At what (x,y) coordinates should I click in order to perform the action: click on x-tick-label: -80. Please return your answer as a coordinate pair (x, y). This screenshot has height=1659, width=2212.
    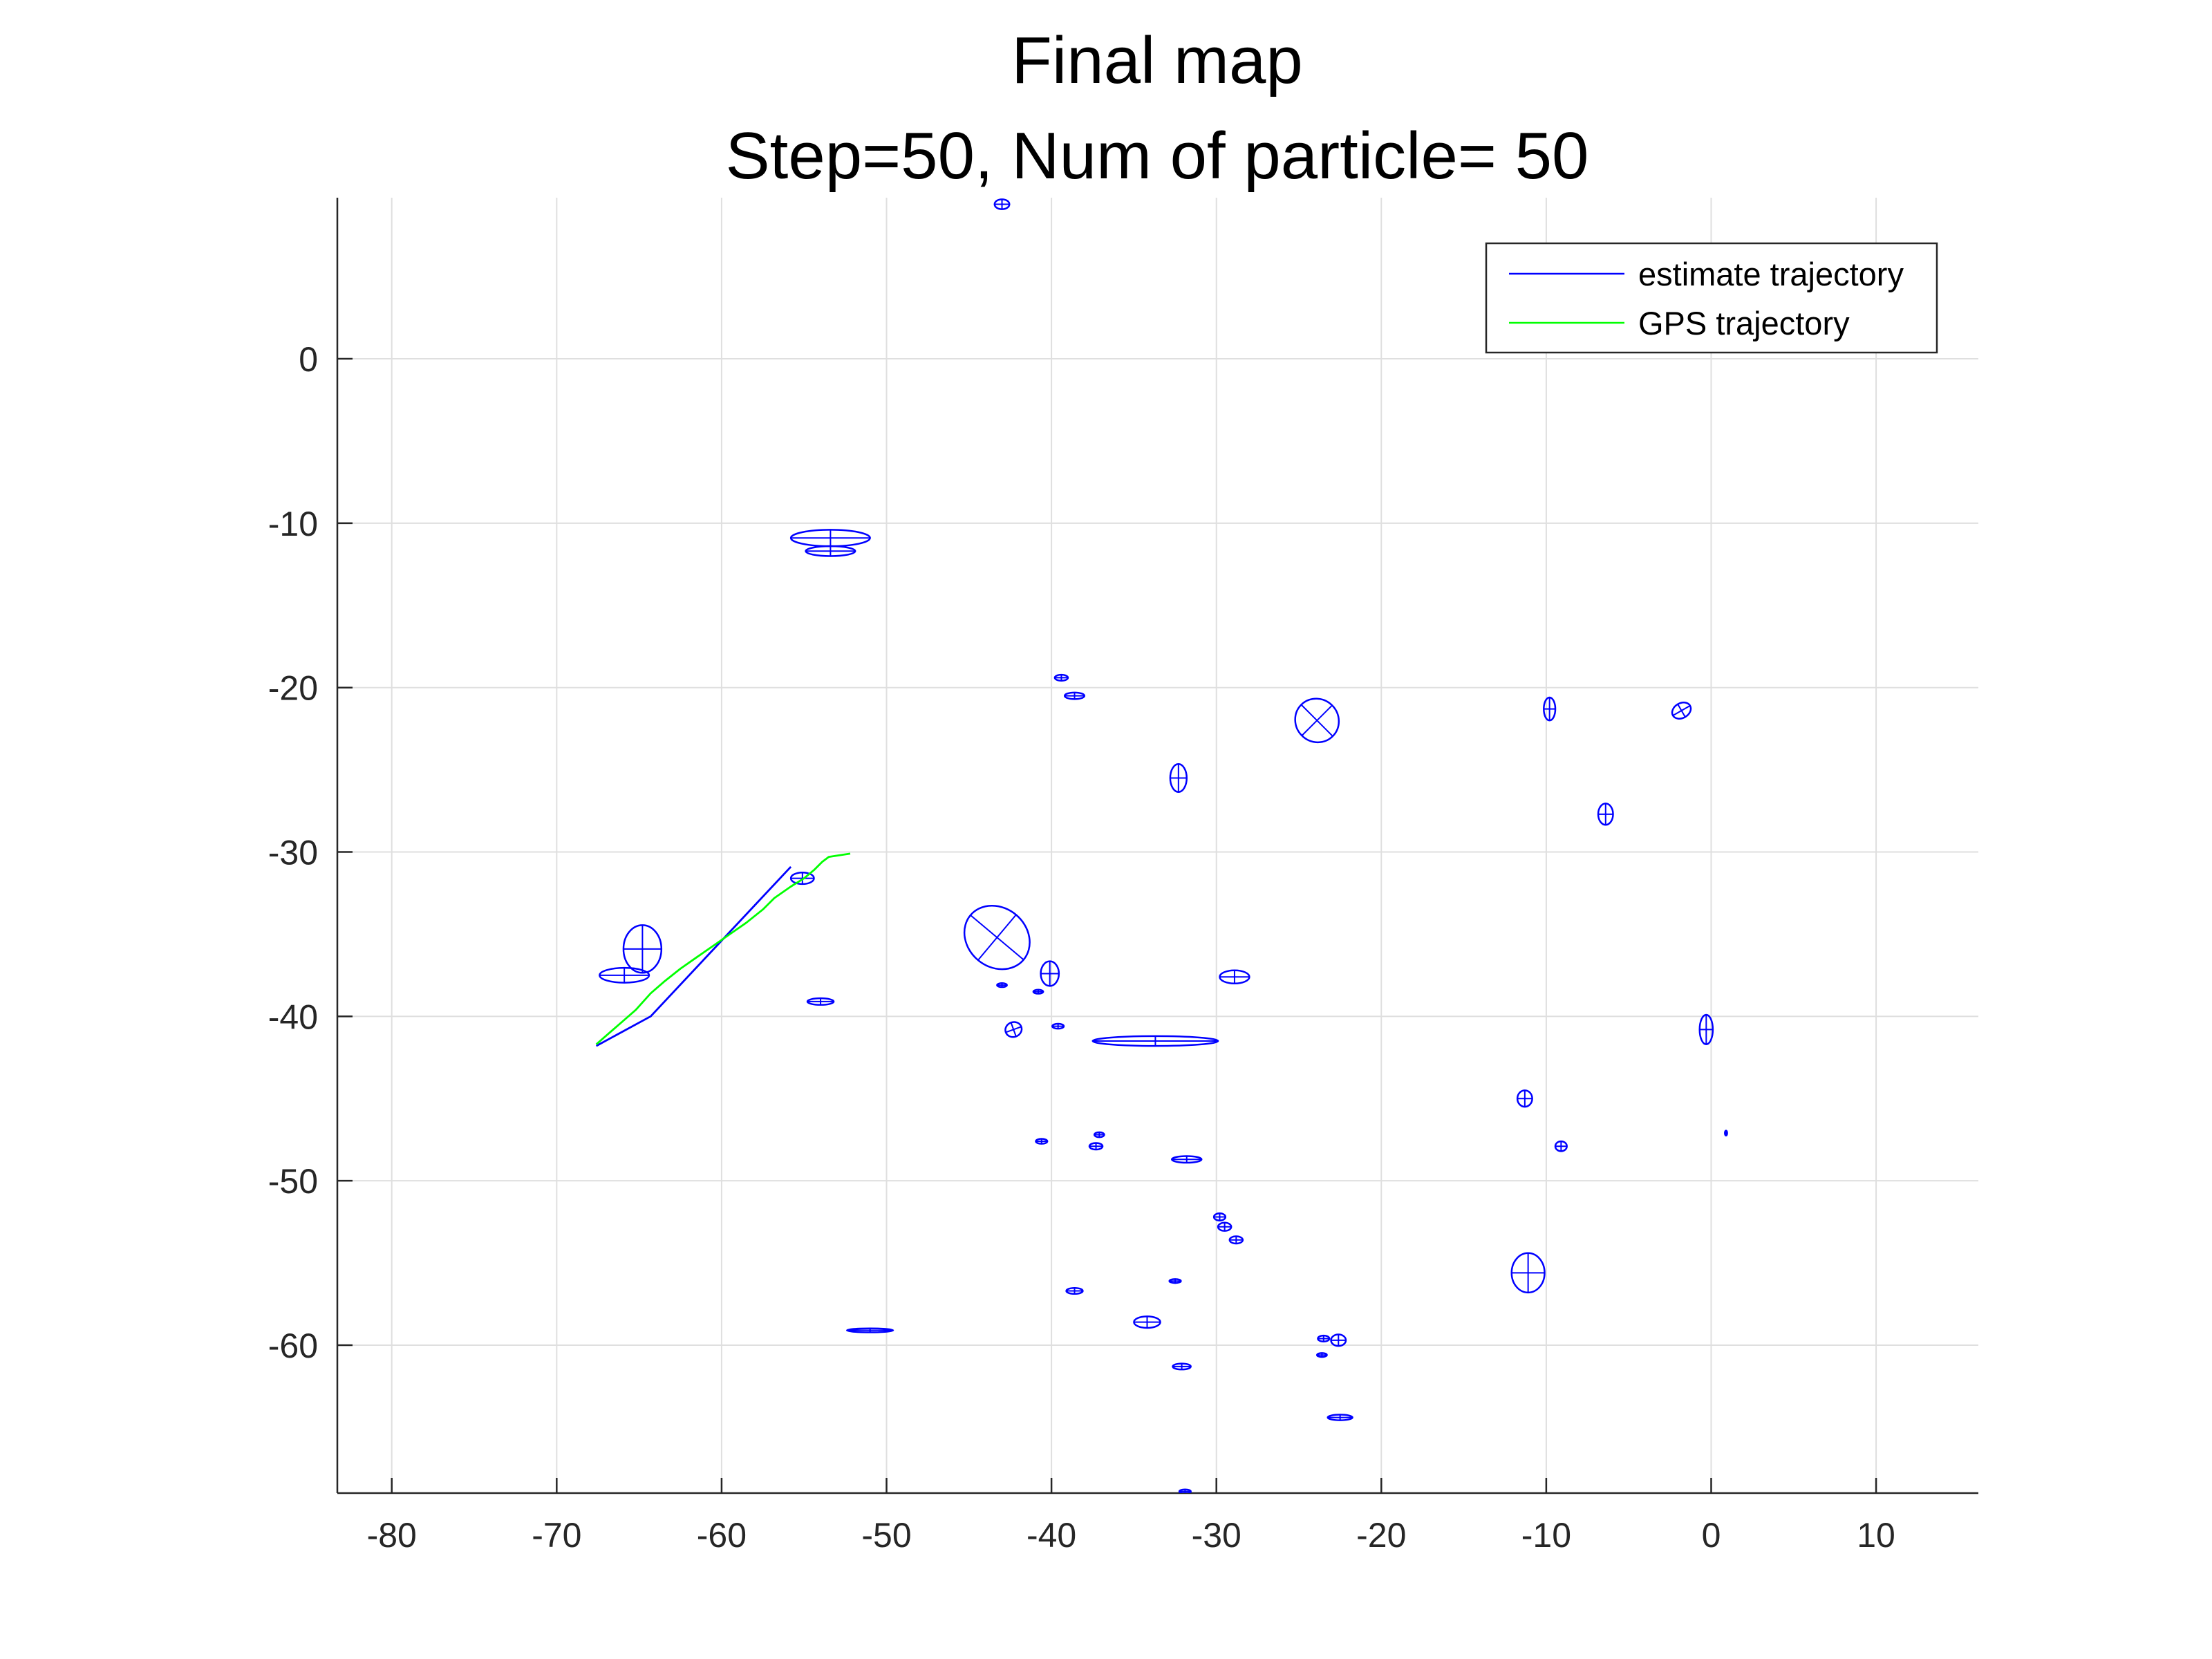
    Looking at the image, I should click on (392, 1535).